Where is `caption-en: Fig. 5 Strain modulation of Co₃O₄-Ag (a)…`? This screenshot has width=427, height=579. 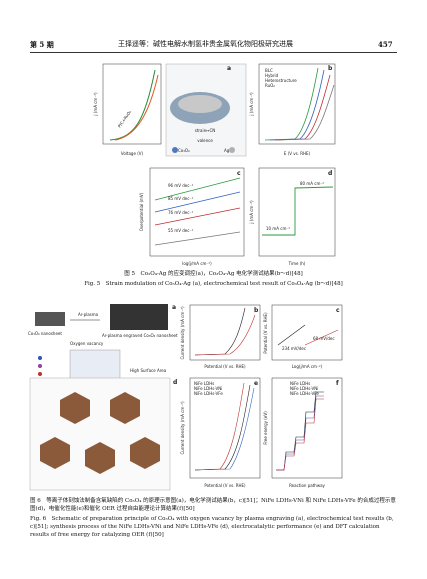
caption-en: Fig. 5 Strain modulation of Co₃O₄-Ag (a)… is located at coordinates (213, 284).